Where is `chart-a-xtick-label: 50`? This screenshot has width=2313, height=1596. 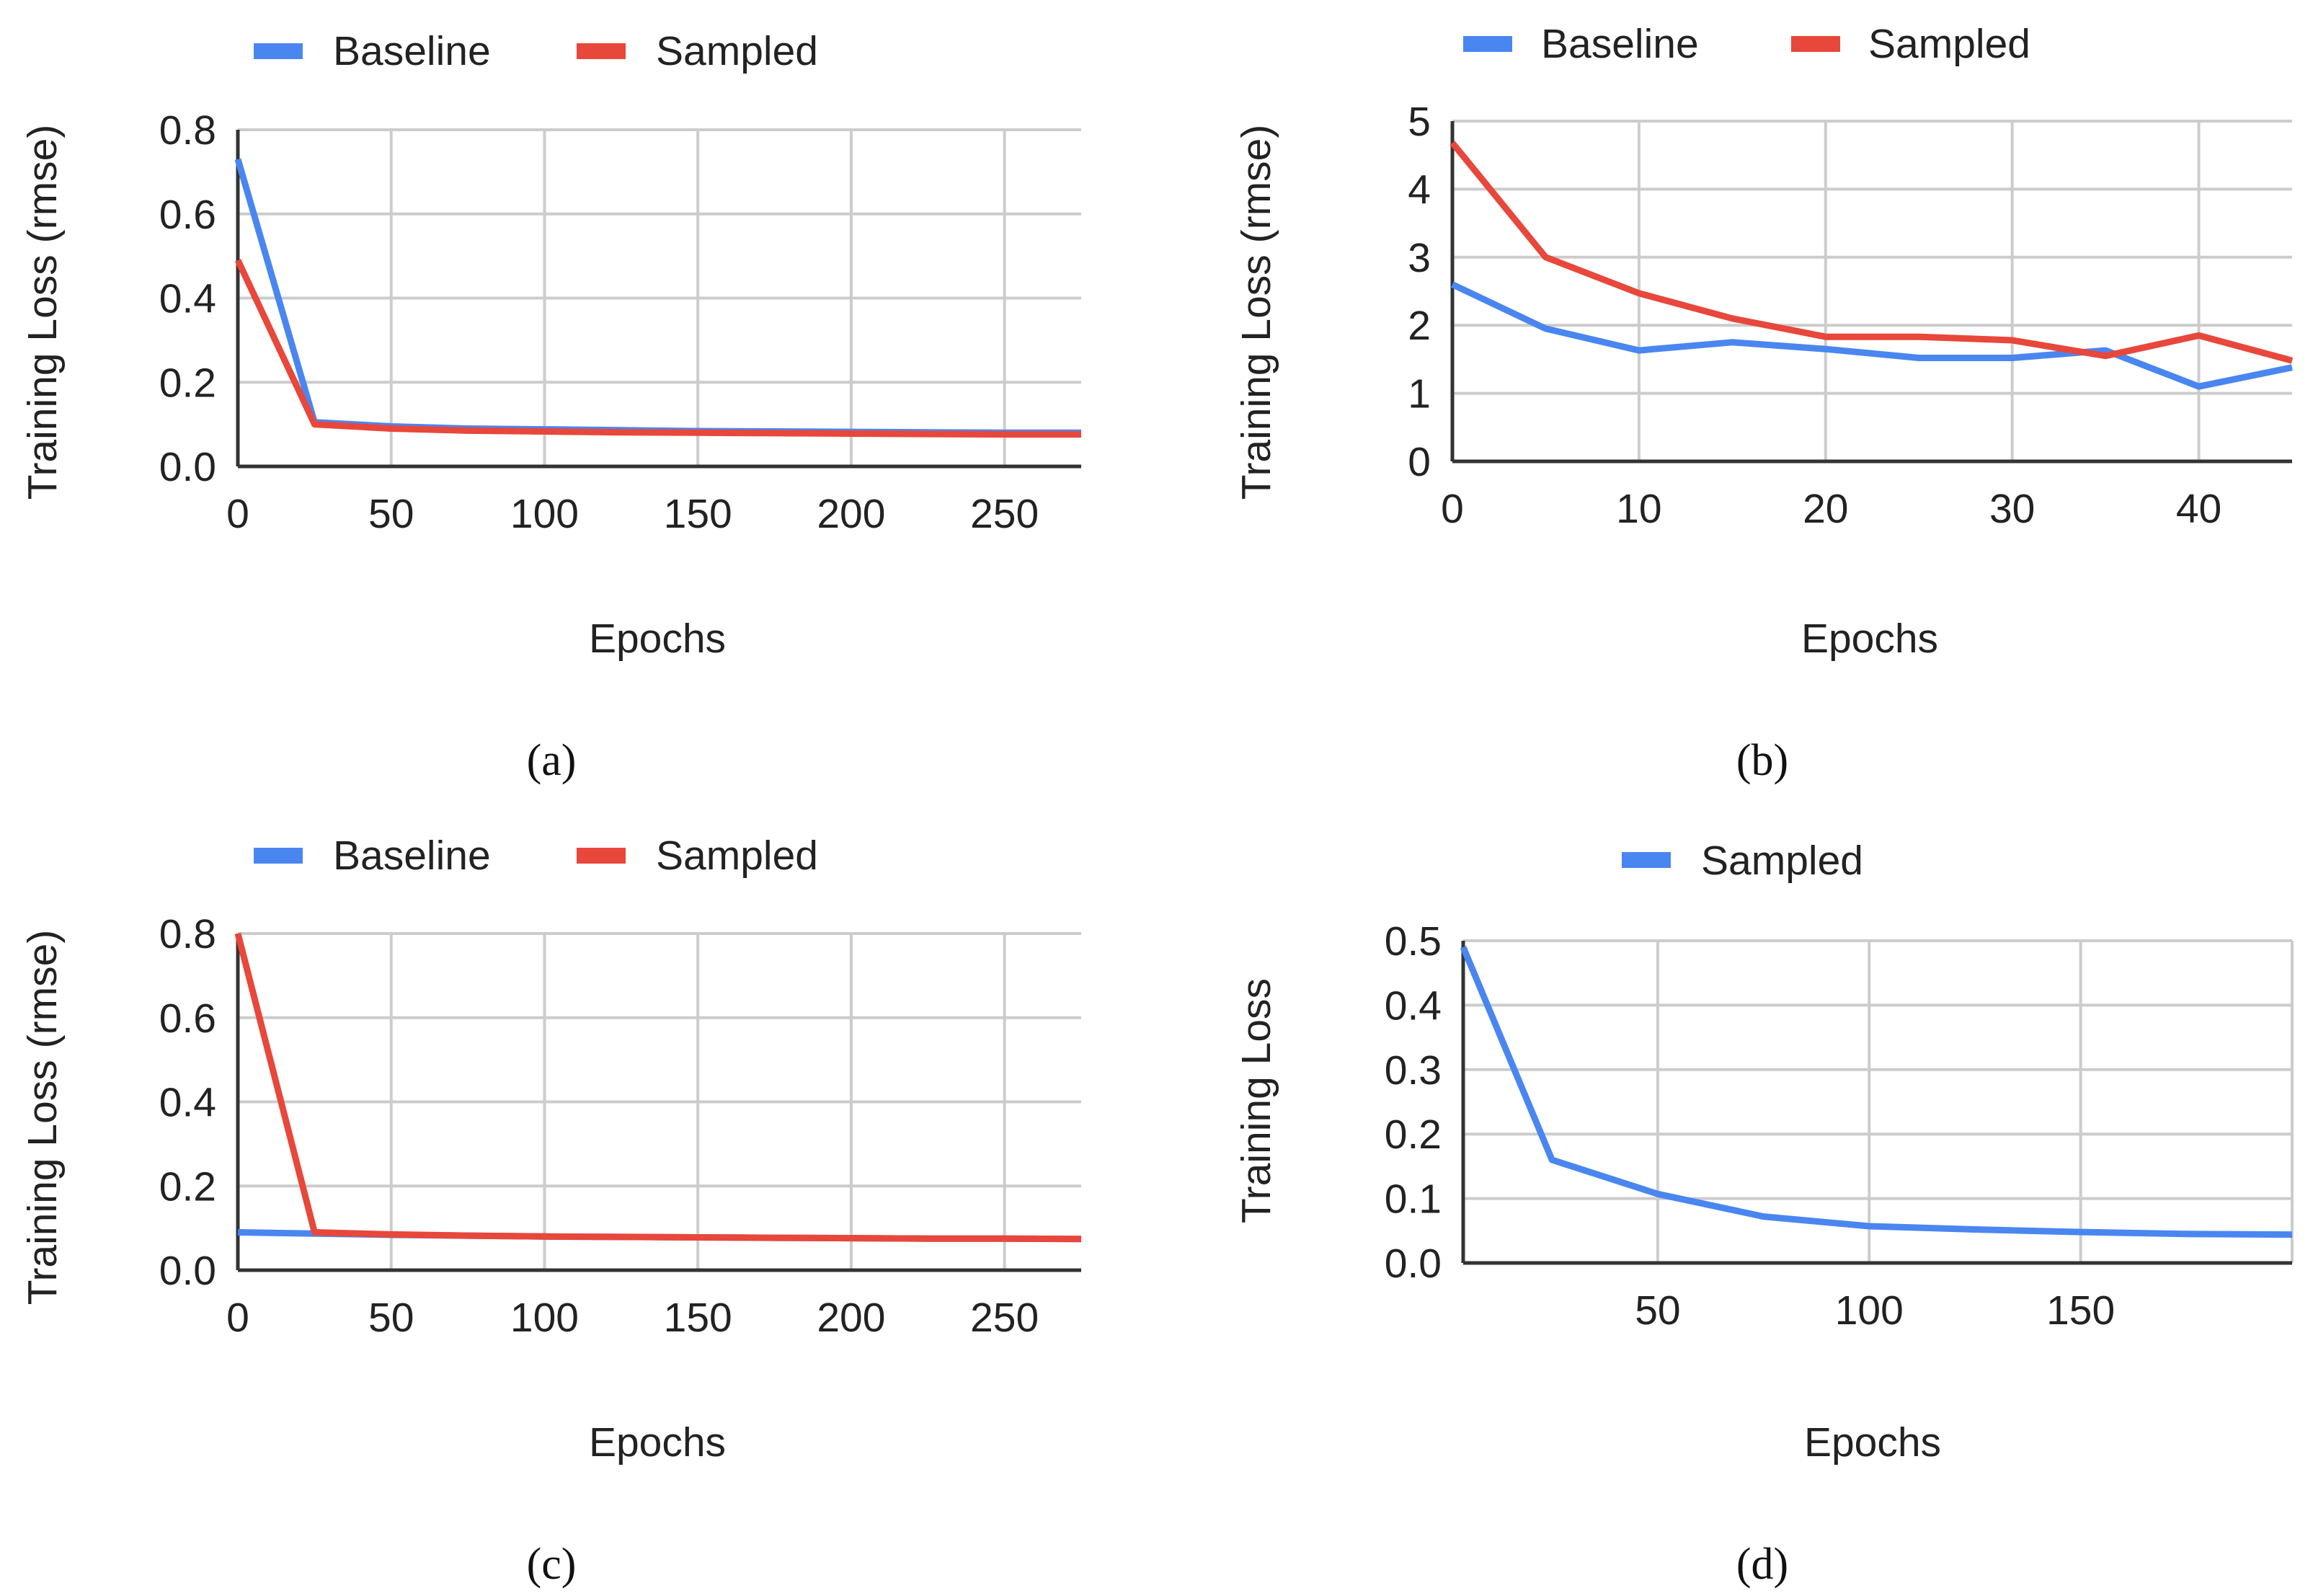 chart-a-xtick-label: 50 is located at coordinates (391, 514).